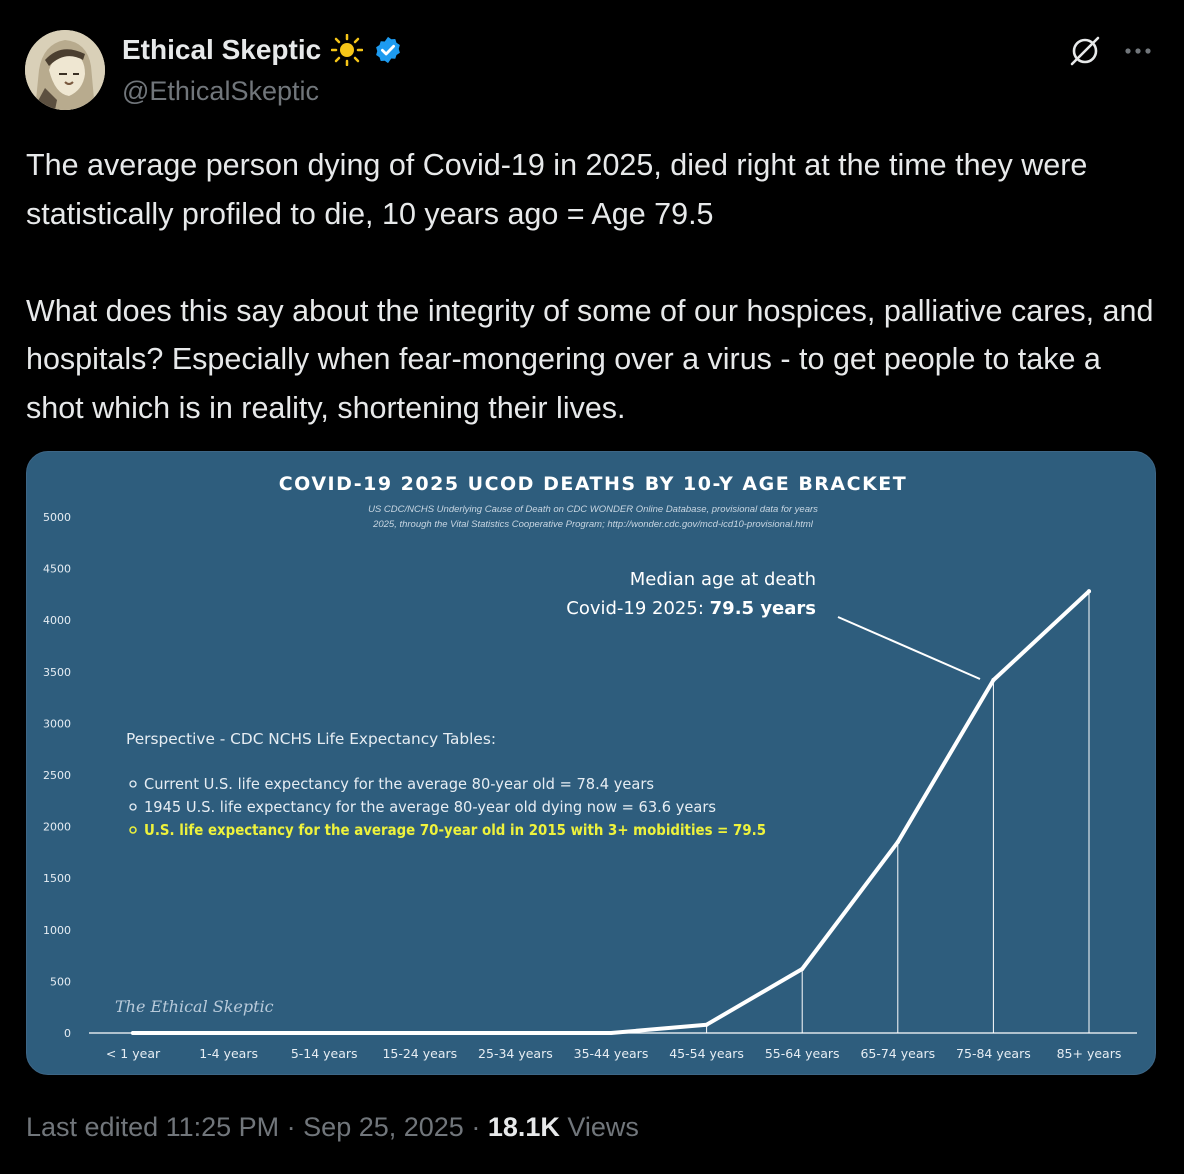 The width and height of the screenshot is (1184, 1174). I want to click on x-tick-label: 1-4 years, so click(228, 1053).